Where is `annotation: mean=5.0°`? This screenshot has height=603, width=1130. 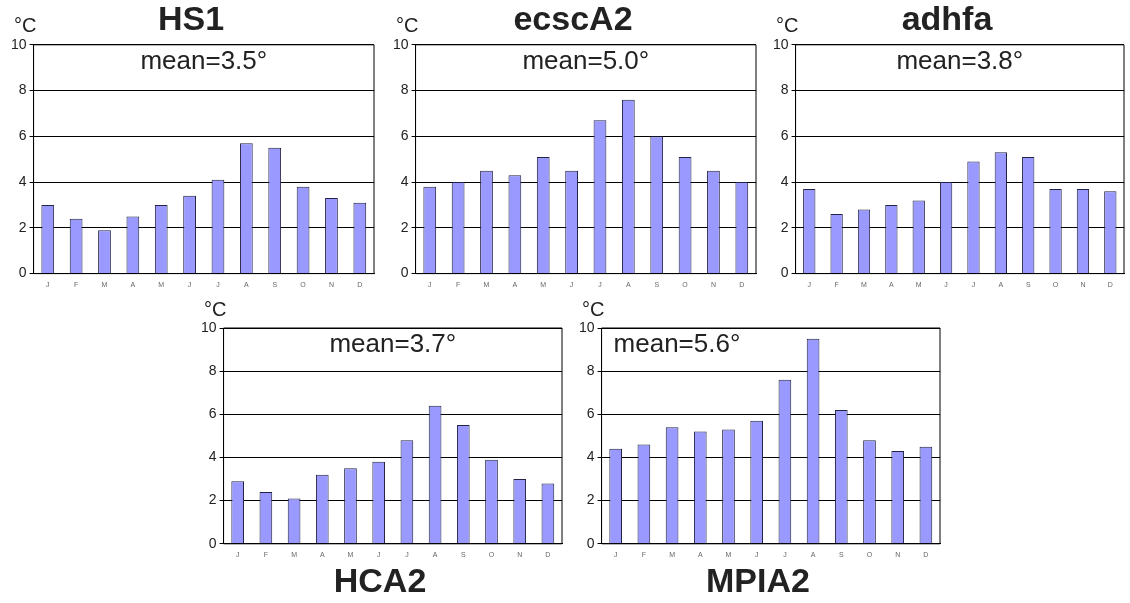 annotation: mean=5.0° is located at coordinates (586, 59).